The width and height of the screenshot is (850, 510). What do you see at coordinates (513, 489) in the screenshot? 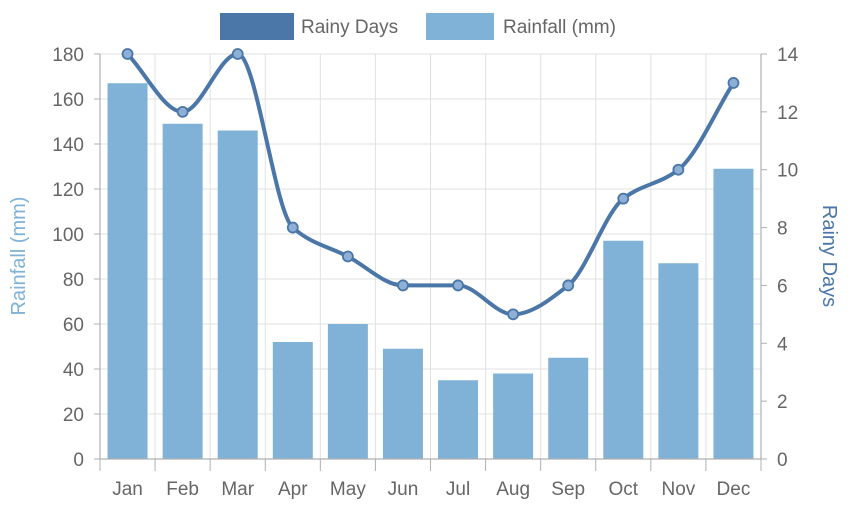
I see `x-tick-label-aug: Aug` at bounding box center [513, 489].